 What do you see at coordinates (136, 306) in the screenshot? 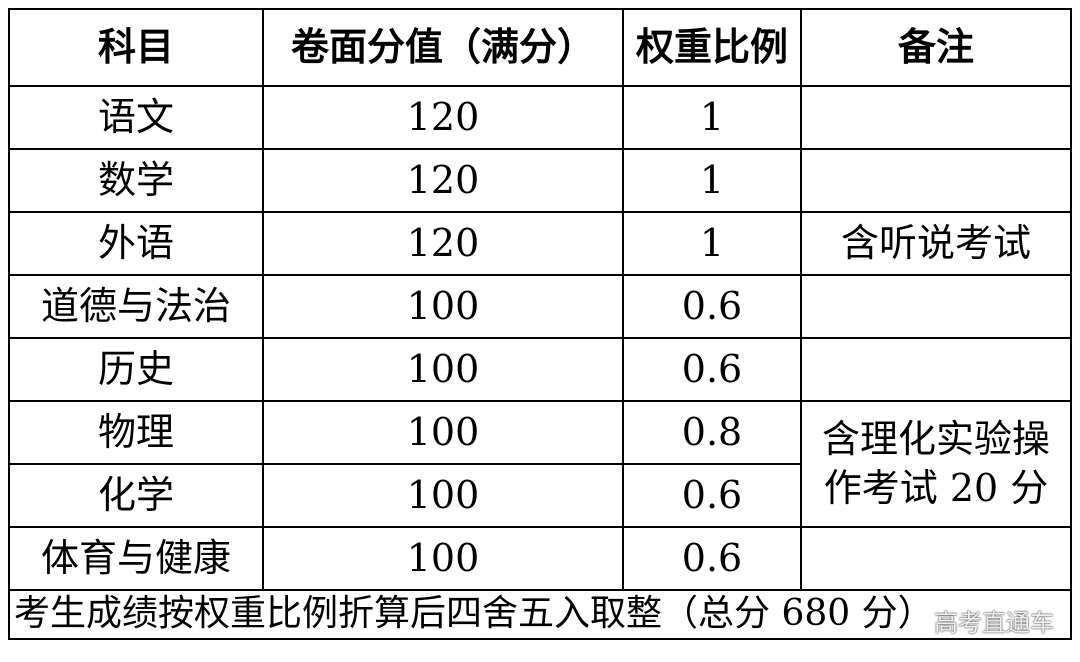
I see `subject-cell: 道德与法治` at bounding box center [136, 306].